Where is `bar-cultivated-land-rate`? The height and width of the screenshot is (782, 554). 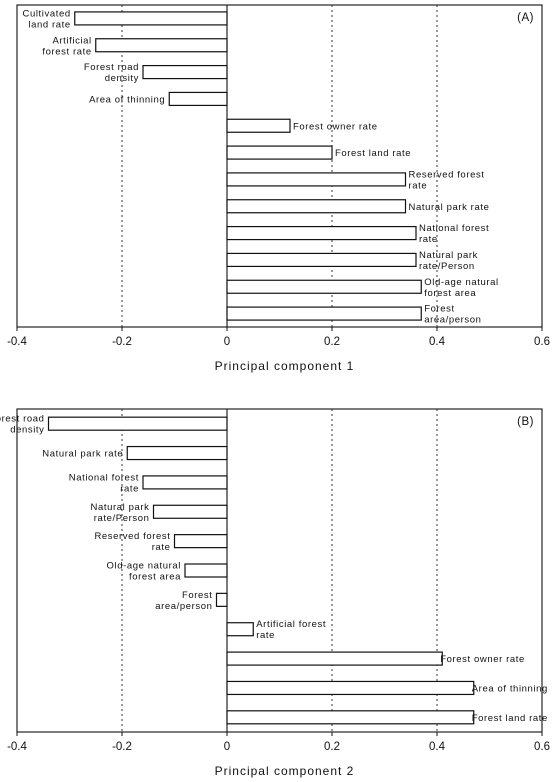
bar-cultivated-land-rate is located at coordinates (151, 18).